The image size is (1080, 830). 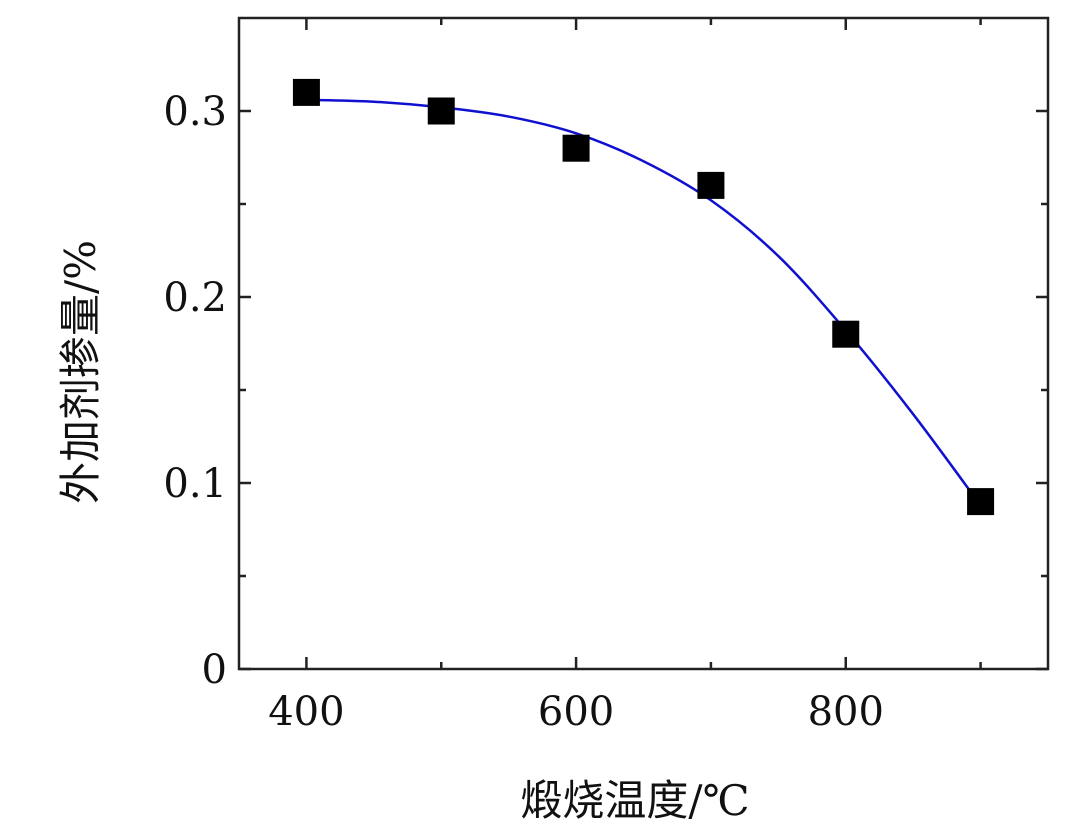 What do you see at coordinates (195, 298) in the screenshot?
I see `y-tick-label: 0.2` at bounding box center [195, 298].